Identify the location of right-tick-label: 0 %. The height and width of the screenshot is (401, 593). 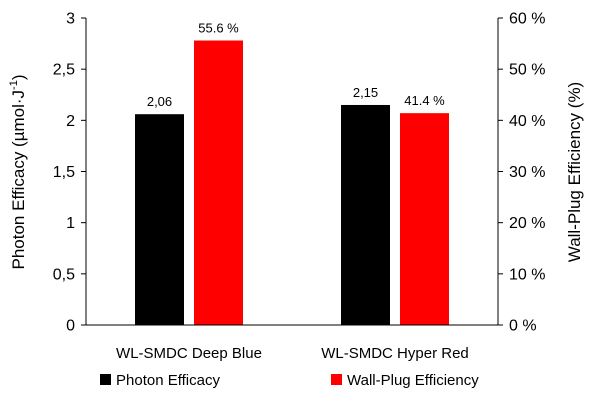
(523, 326).